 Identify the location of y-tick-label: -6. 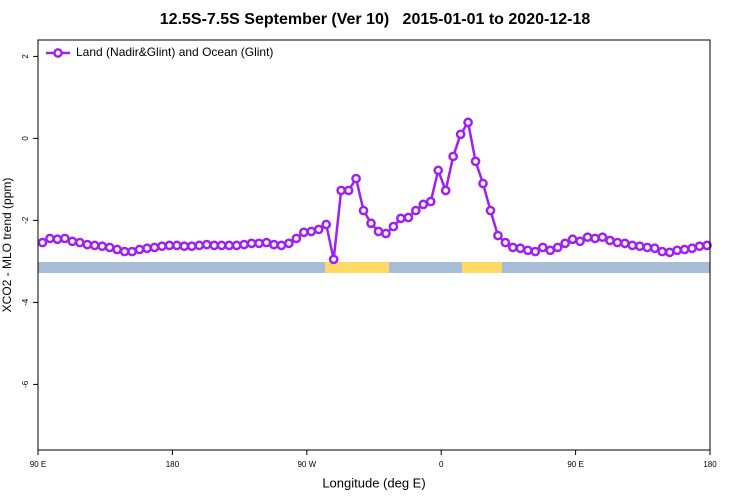
(25, 384).